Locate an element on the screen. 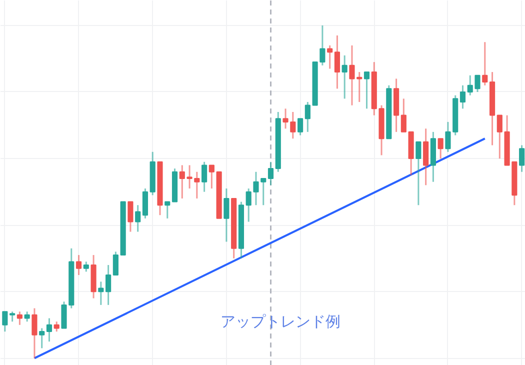  annotation: アップトレンド例 is located at coordinates (280, 321).